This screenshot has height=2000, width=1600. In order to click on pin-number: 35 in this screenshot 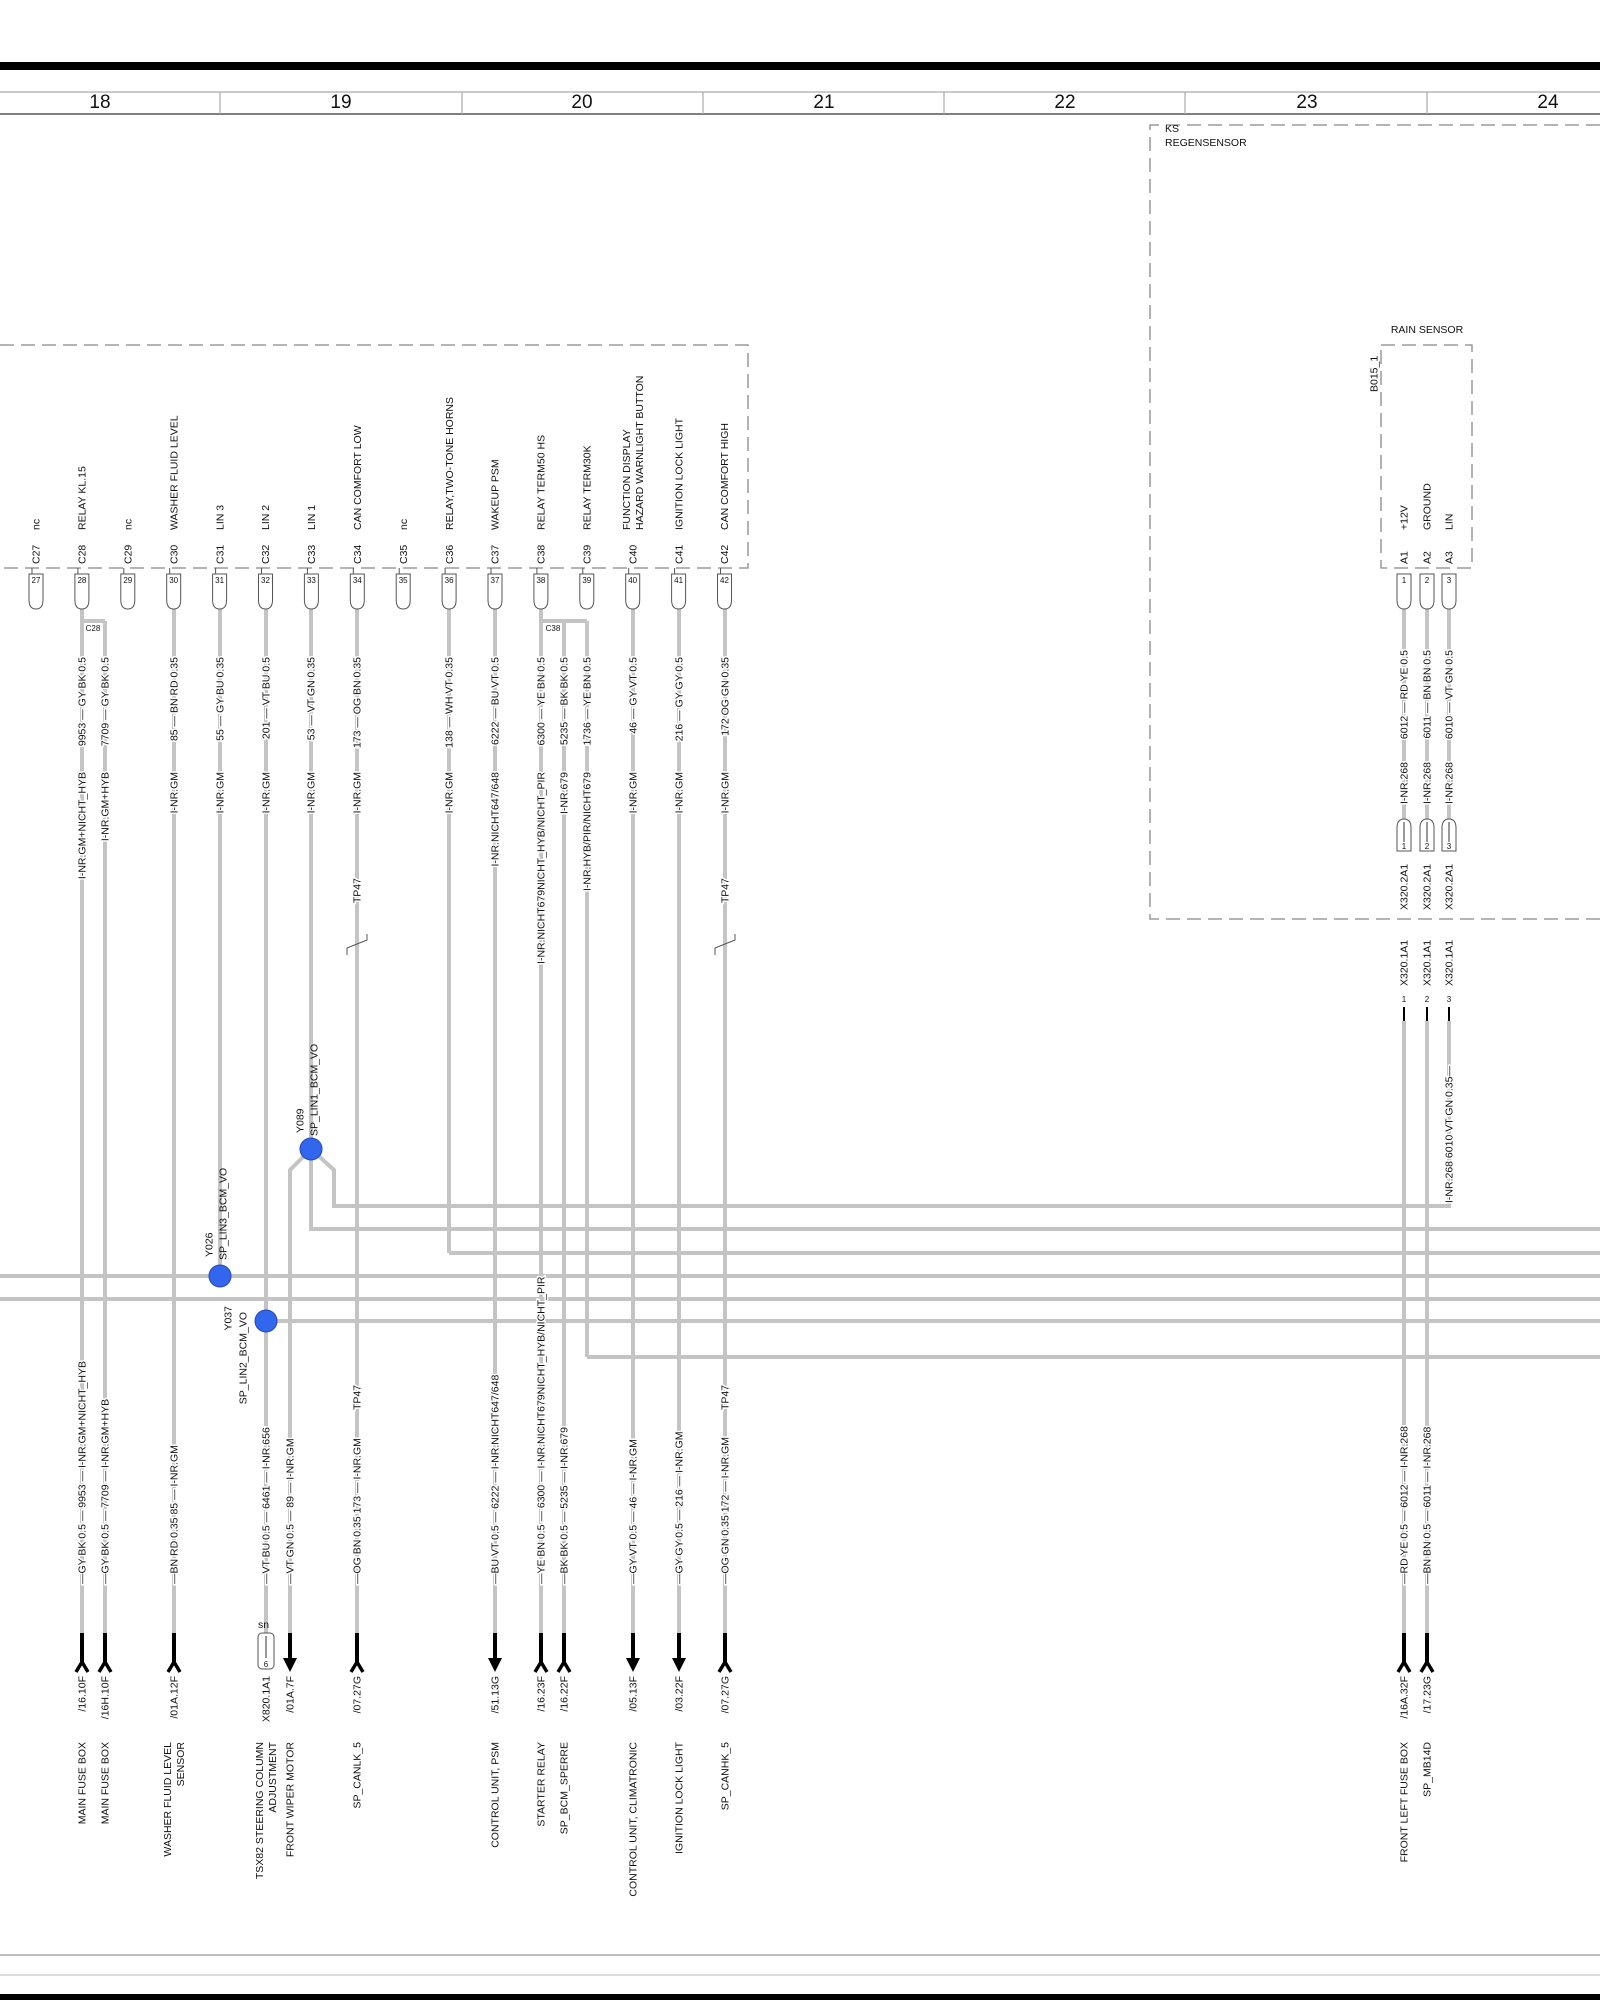, I will do `click(403, 580)`.